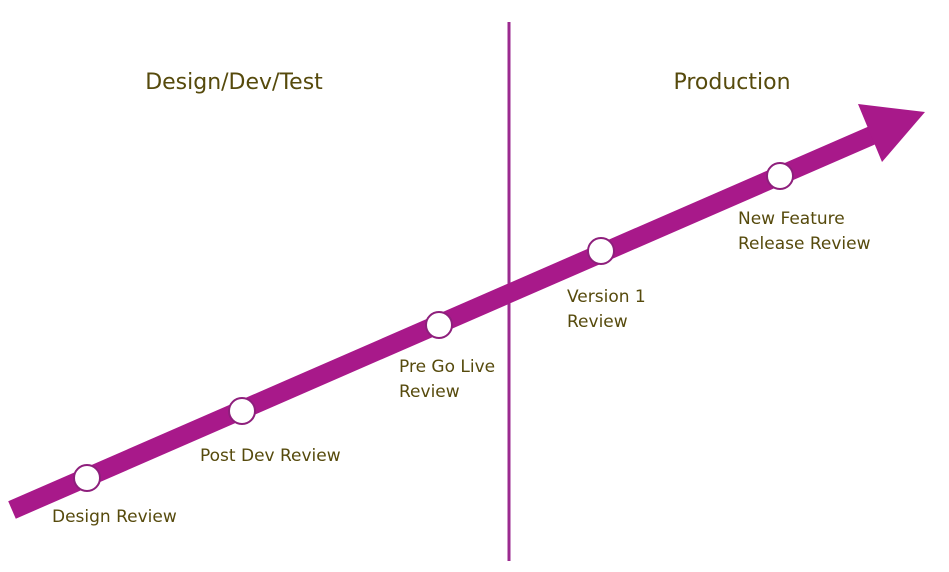 The height and width of the screenshot is (572, 949). Describe the element at coordinates (234, 82) in the screenshot. I see `section-title: Design/Dev/Test` at that location.